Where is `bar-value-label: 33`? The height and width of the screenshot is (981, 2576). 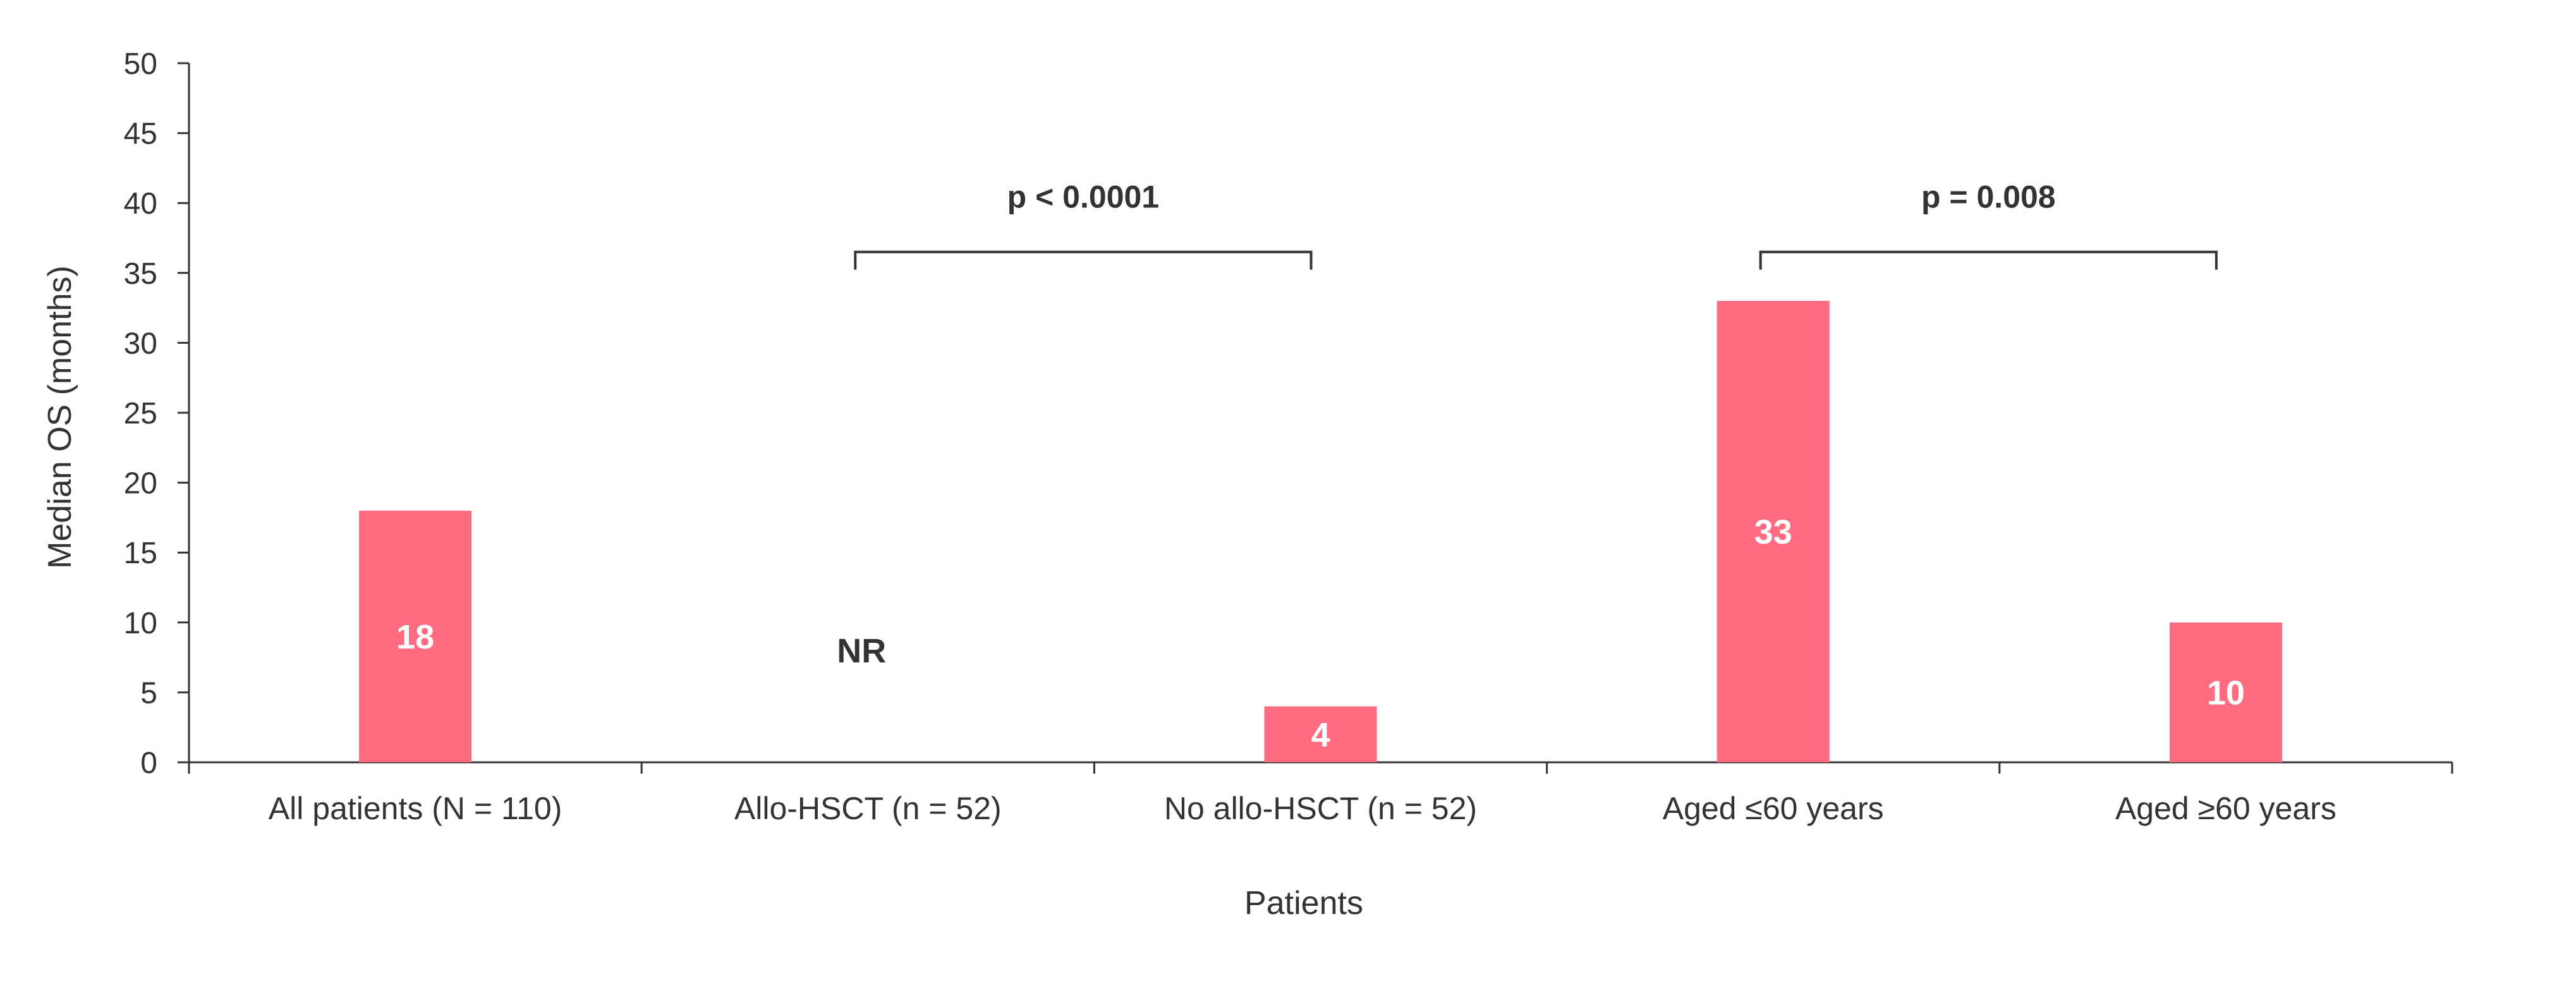 bar-value-label: 33 is located at coordinates (1773, 532).